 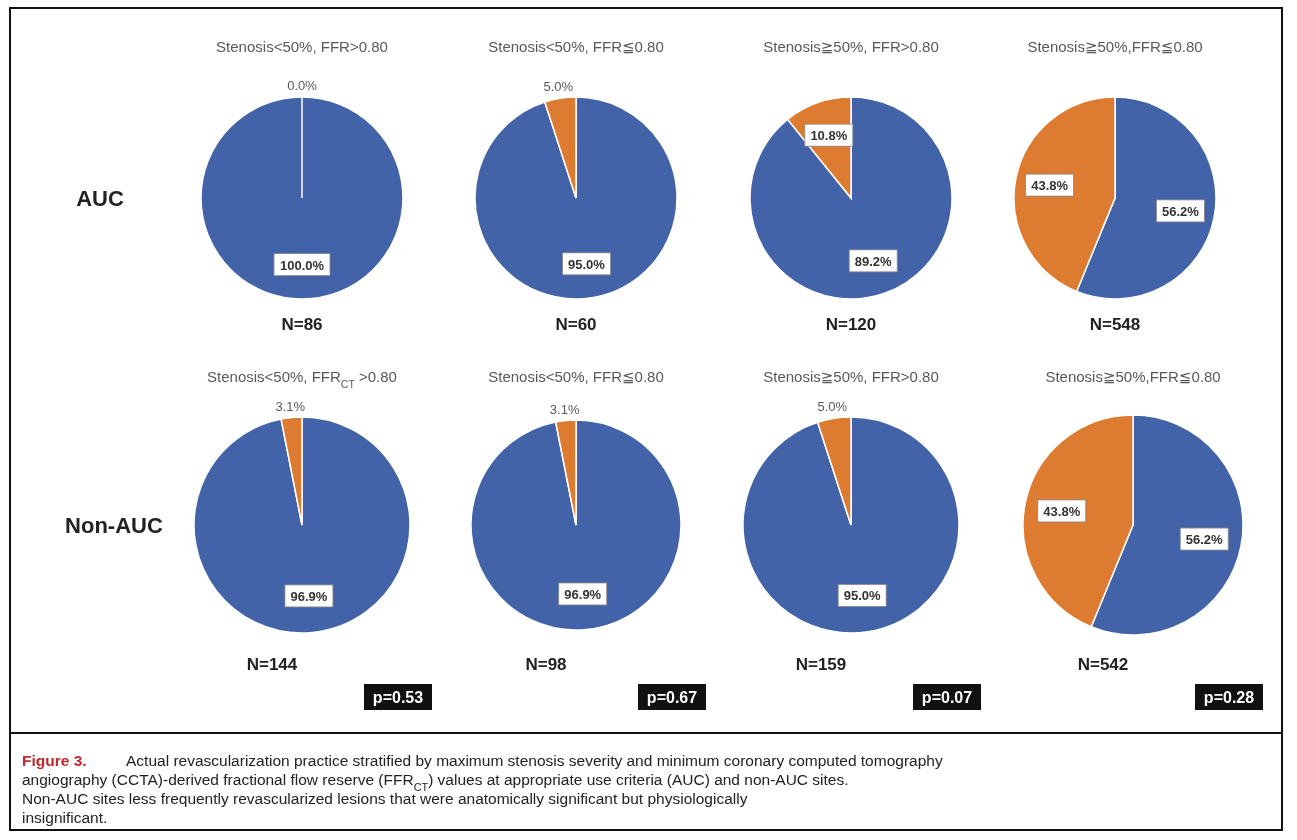 What do you see at coordinates (821, 664) in the screenshot?
I see `text: N=159` at bounding box center [821, 664].